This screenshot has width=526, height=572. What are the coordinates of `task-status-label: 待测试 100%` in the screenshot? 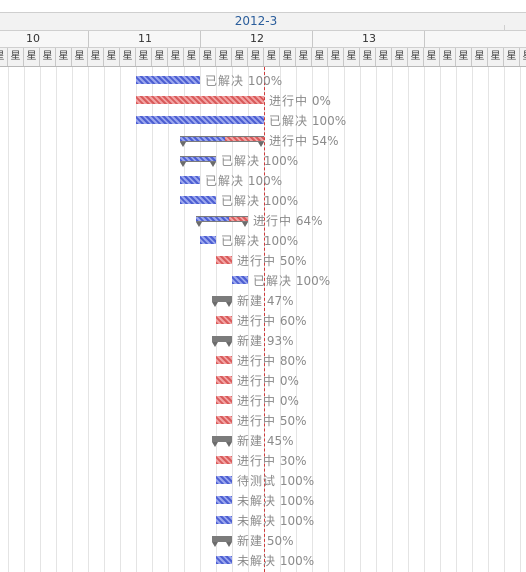 It's located at (275, 480).